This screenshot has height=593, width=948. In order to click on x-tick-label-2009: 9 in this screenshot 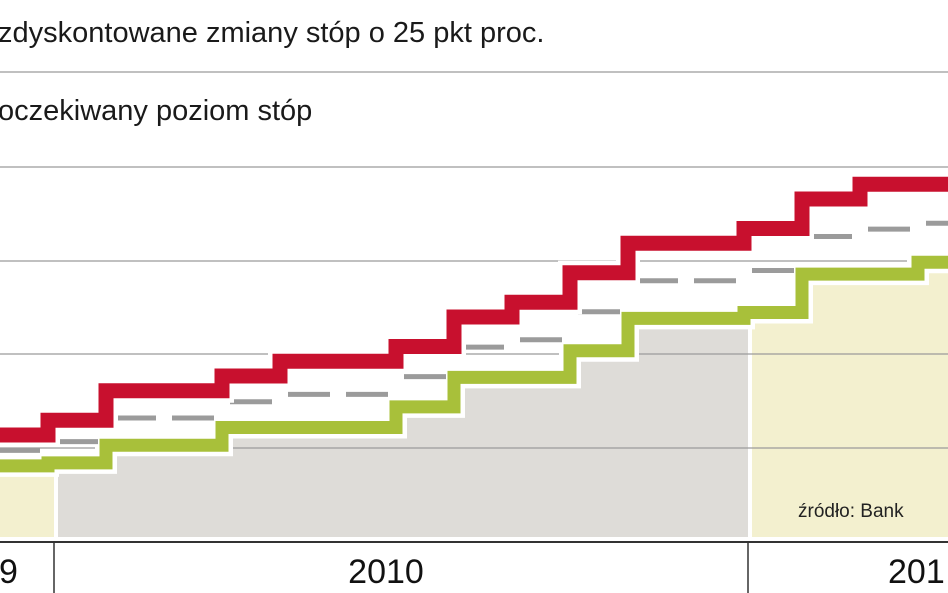, I will do `click(9, 572)`.